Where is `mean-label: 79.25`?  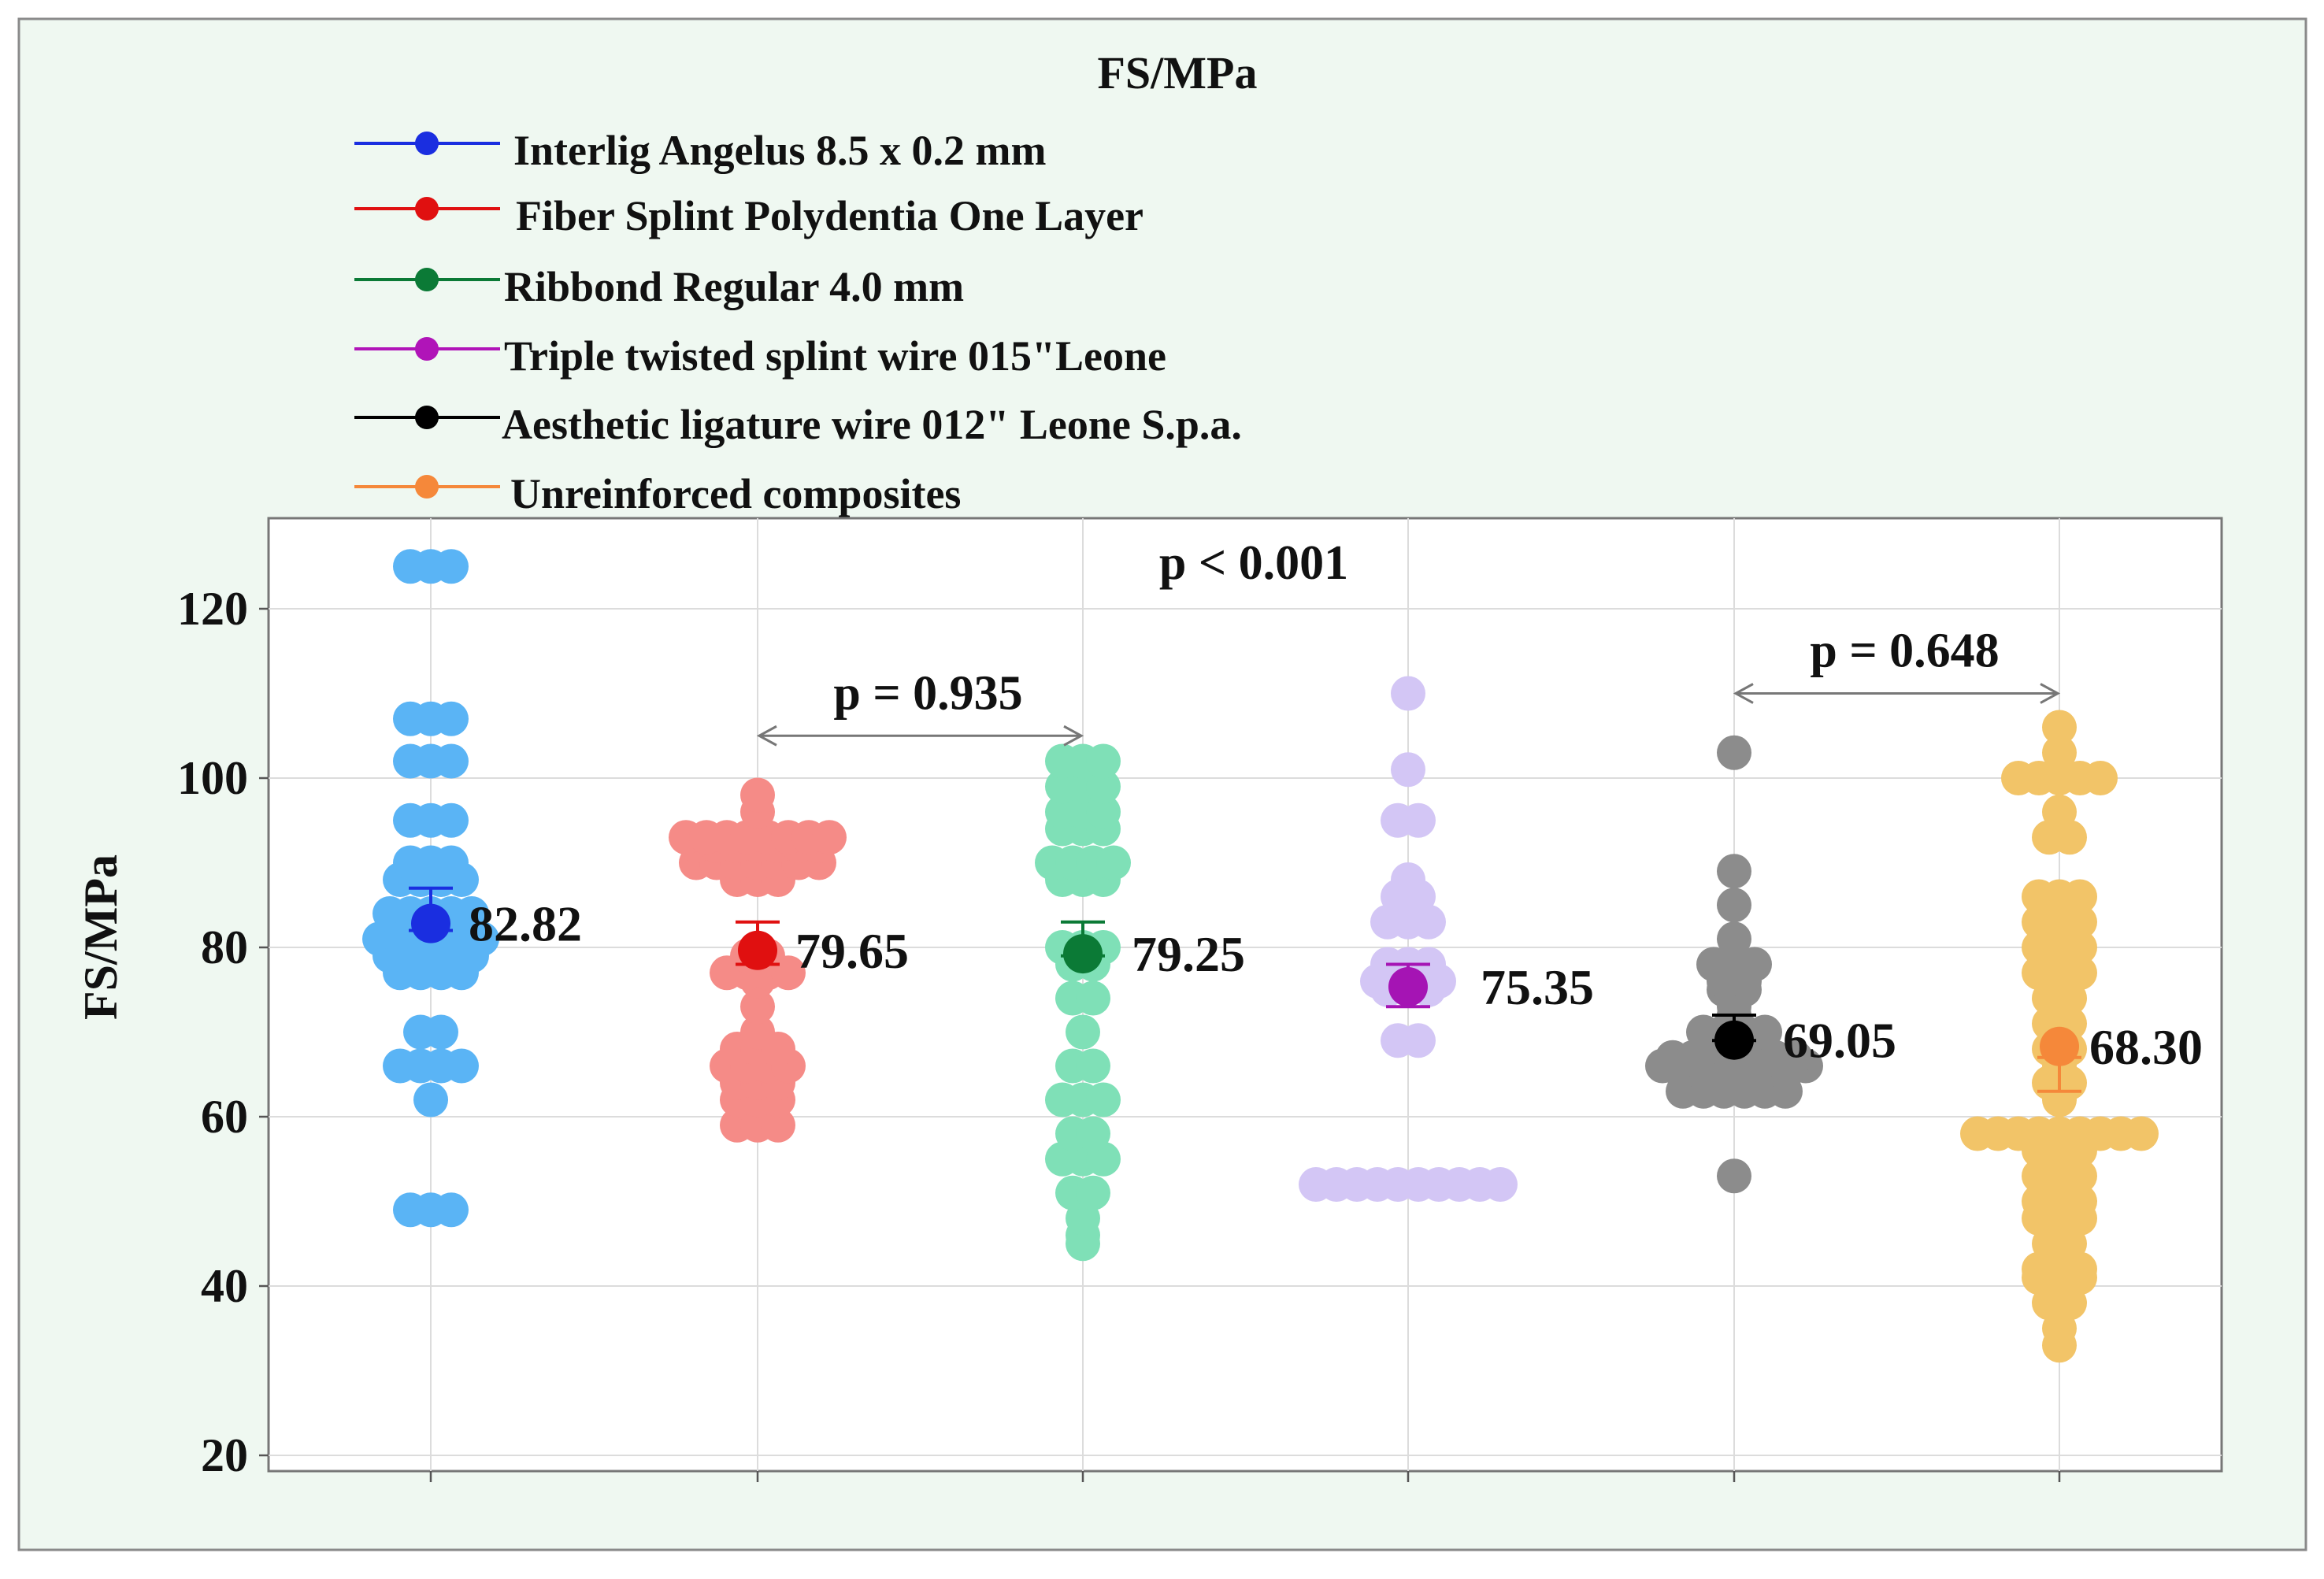
mean-label: 79.25 is located at coordinates (1188, 954).